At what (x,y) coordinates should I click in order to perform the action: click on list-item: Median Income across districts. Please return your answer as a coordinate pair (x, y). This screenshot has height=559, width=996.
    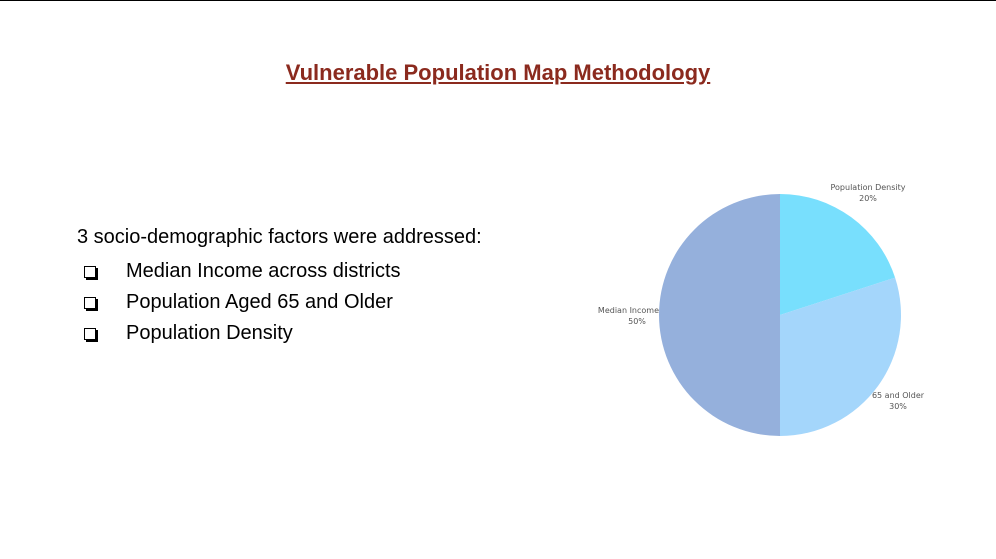
    Looking at the image, I should click on (242, 271).